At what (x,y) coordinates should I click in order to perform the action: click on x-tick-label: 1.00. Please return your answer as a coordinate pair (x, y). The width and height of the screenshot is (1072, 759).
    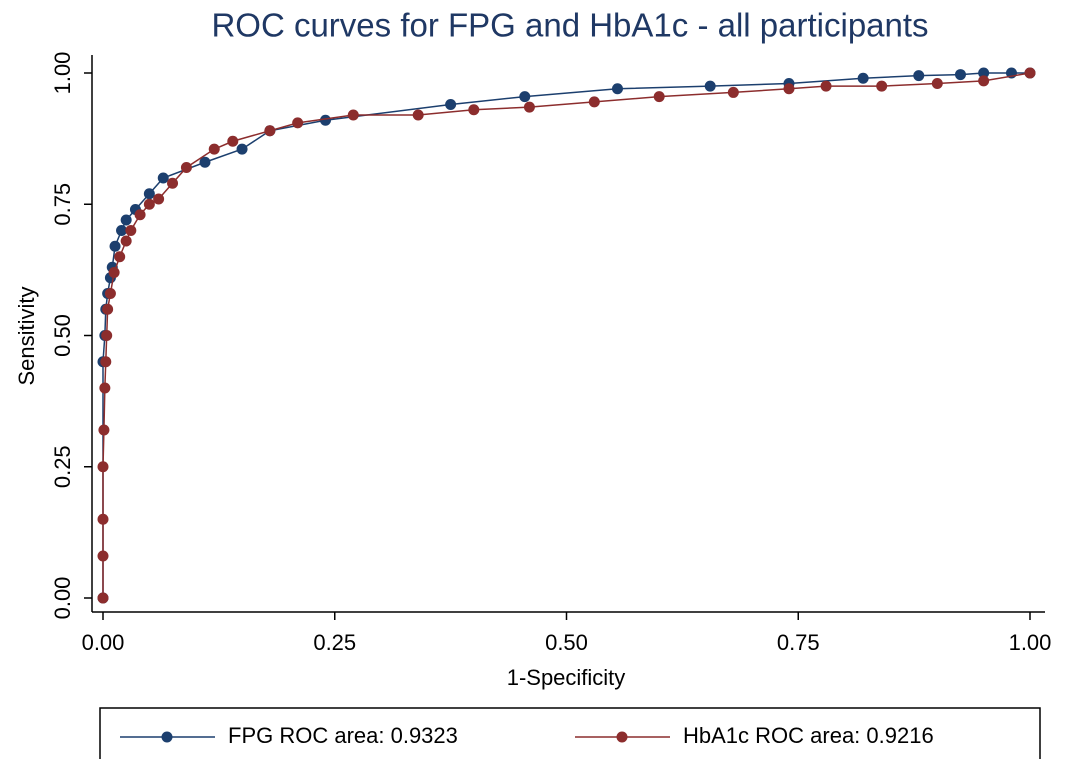
    Looking at the image, I should click on (1030, 642).